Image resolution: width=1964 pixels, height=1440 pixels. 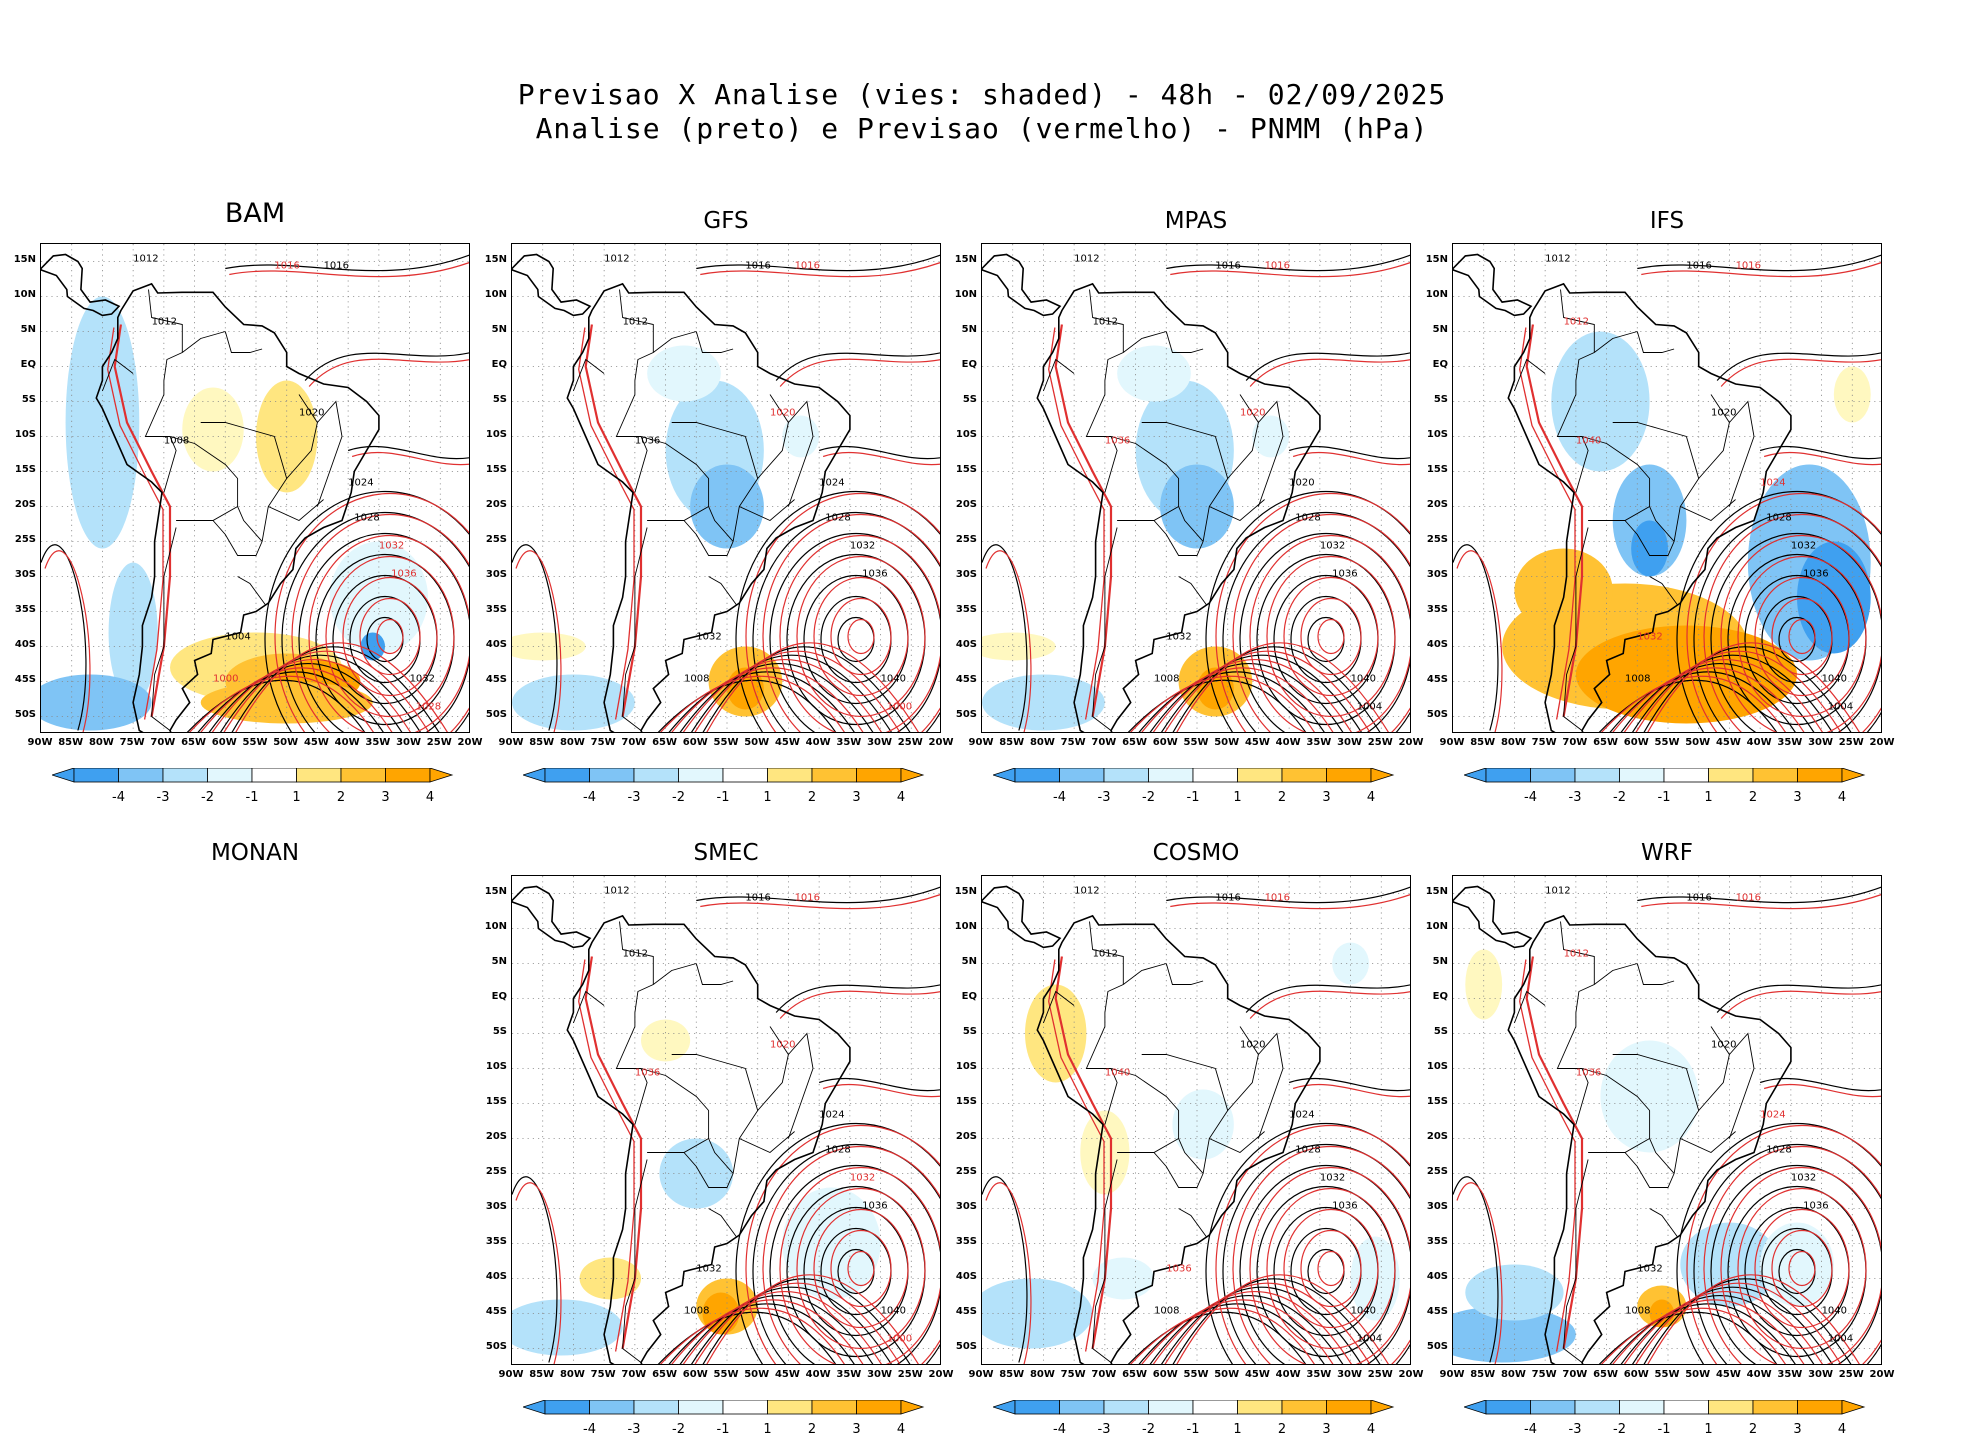 What do you see at coordinates (255, 853) in the screenshot?
I see `panel-title: MONAN` at bounding box center [255, 853].